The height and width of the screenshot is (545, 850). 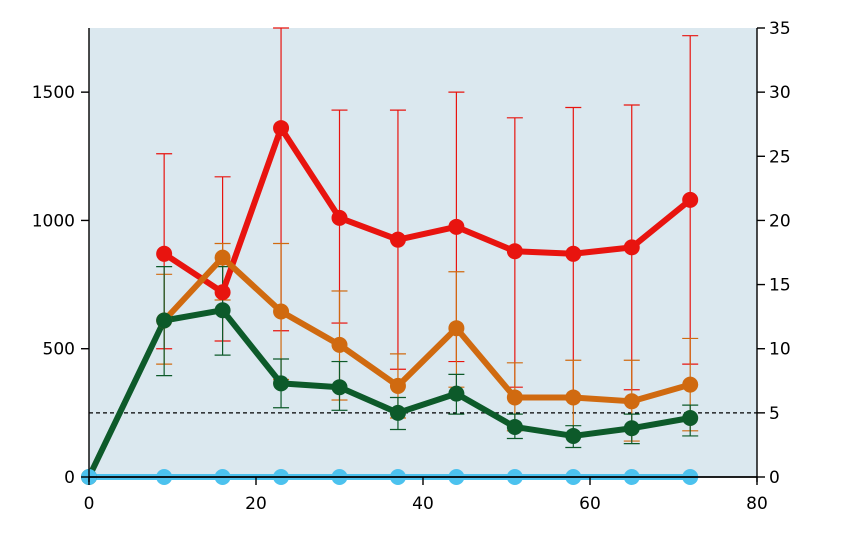 What do you see at coordinates (780, 157) in the screenshot?
I see `y-tick-label-right: 25` at bounding box center [780, 157].